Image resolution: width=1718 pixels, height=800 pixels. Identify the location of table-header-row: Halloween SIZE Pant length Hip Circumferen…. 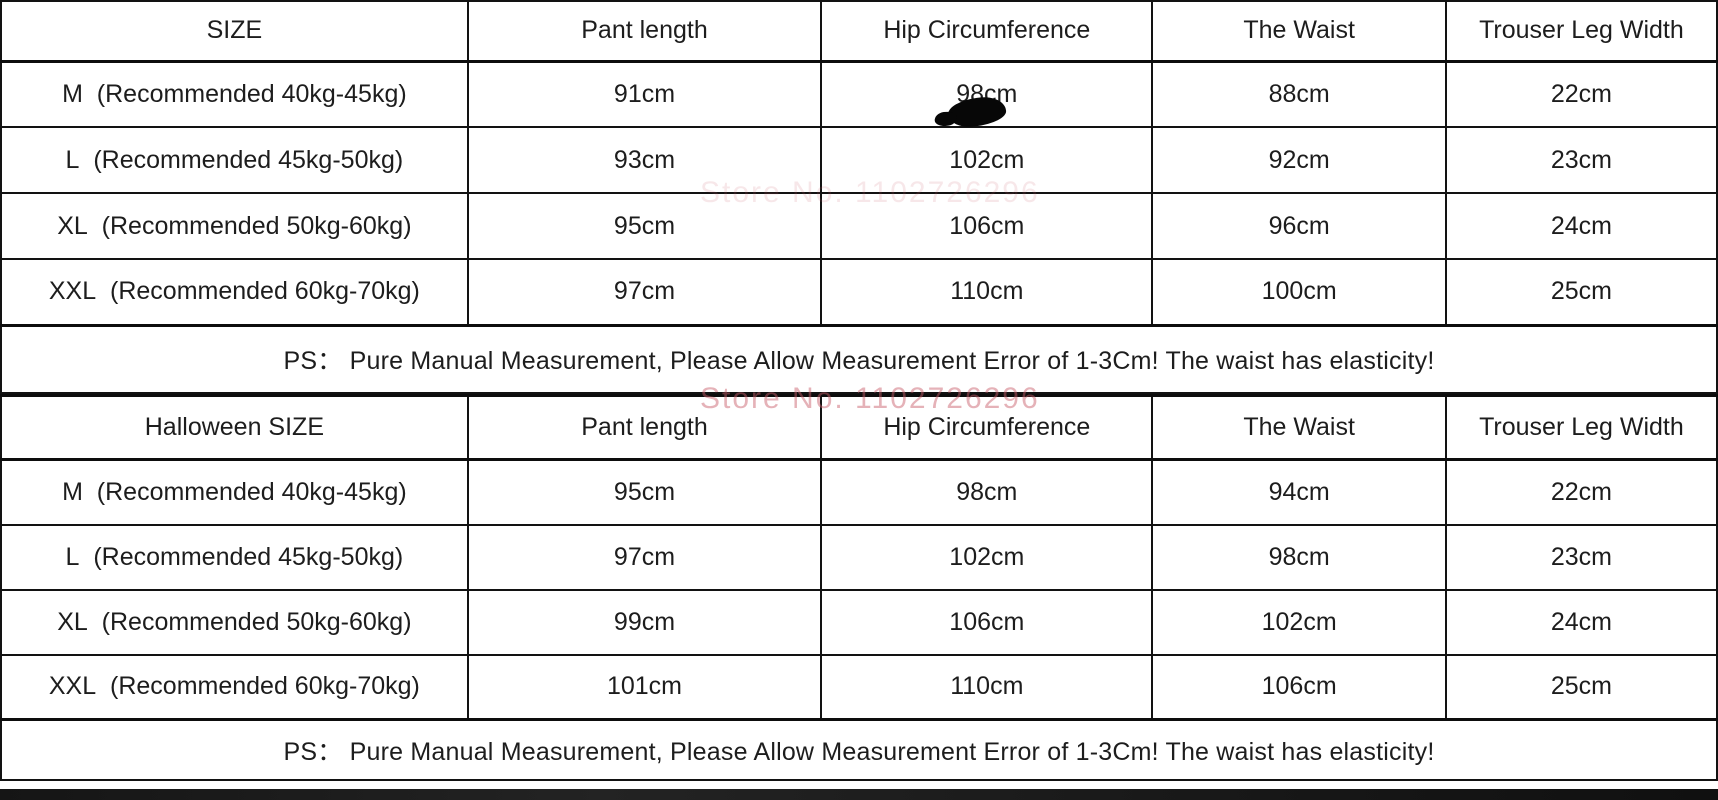
(859, 427).